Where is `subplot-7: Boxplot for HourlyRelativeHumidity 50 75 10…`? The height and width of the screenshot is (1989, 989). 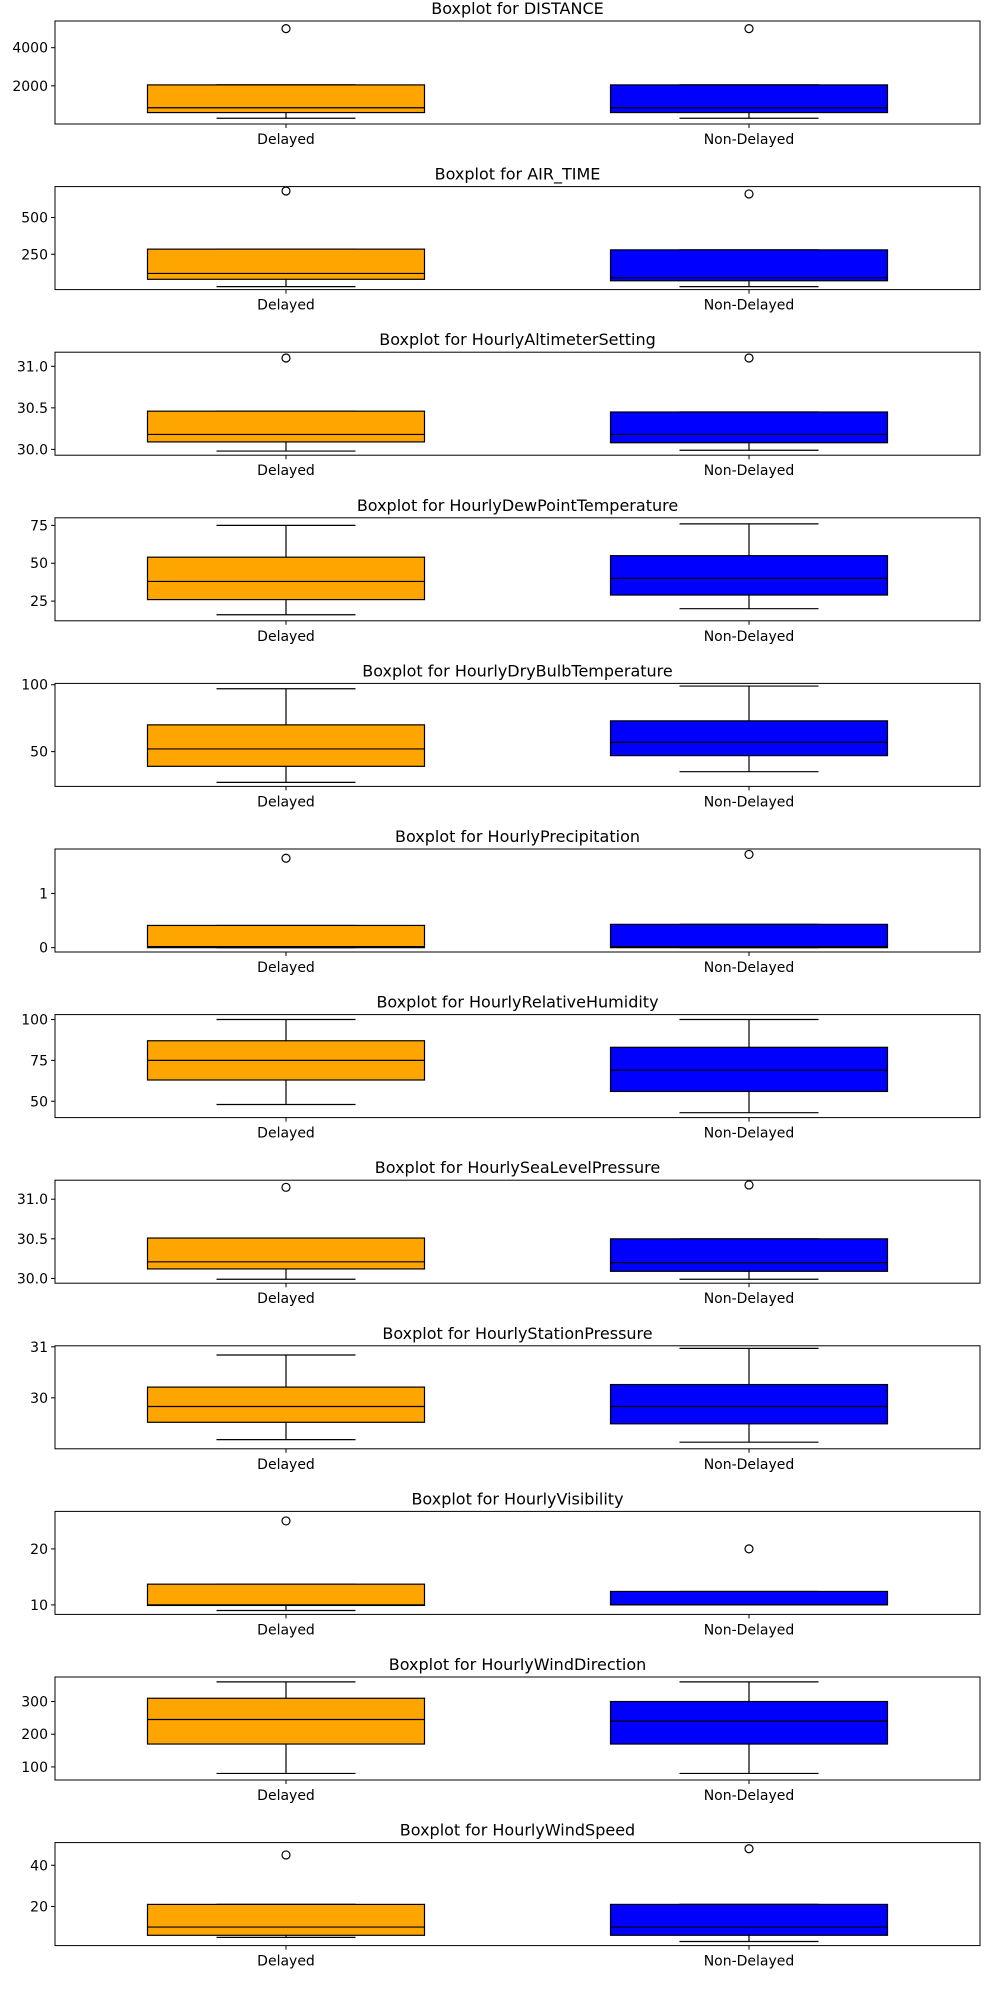
subplot-7: Boxplot for HourlyRelativeHumidity 50 75 10… is located at coordinates (501, 1067).